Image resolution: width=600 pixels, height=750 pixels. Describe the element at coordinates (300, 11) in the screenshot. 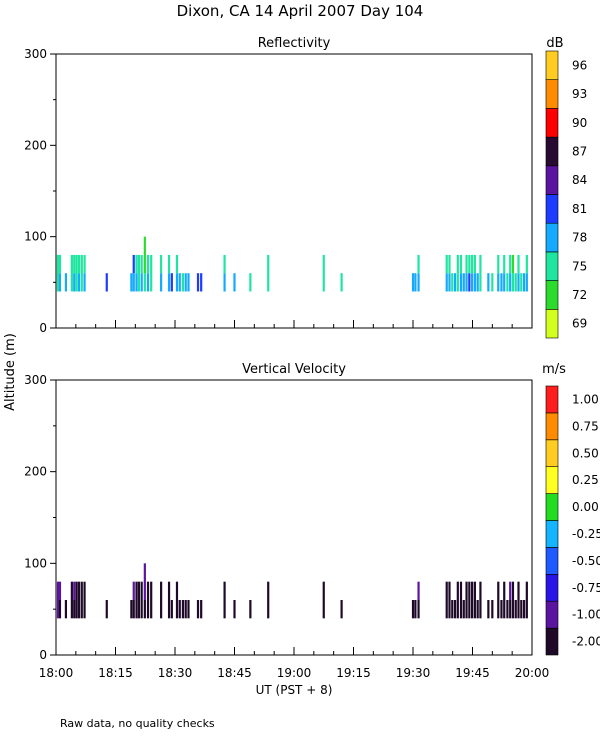

I see `figure-title: Dixon, CA 14 April 2007 Day 104` at that location.